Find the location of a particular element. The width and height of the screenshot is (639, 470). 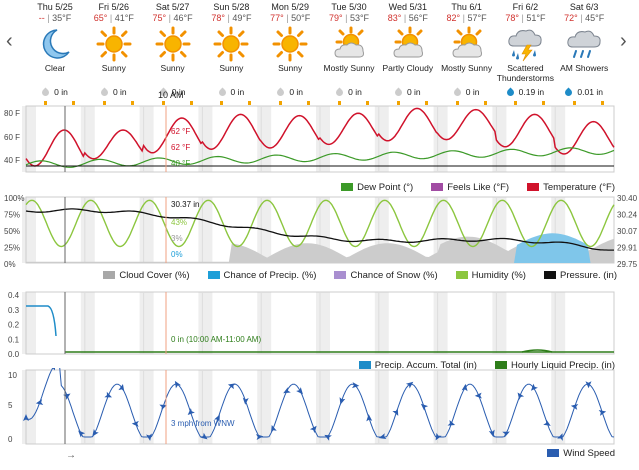

day-name: Thu 5/25 is located at coordinates (55, 7).